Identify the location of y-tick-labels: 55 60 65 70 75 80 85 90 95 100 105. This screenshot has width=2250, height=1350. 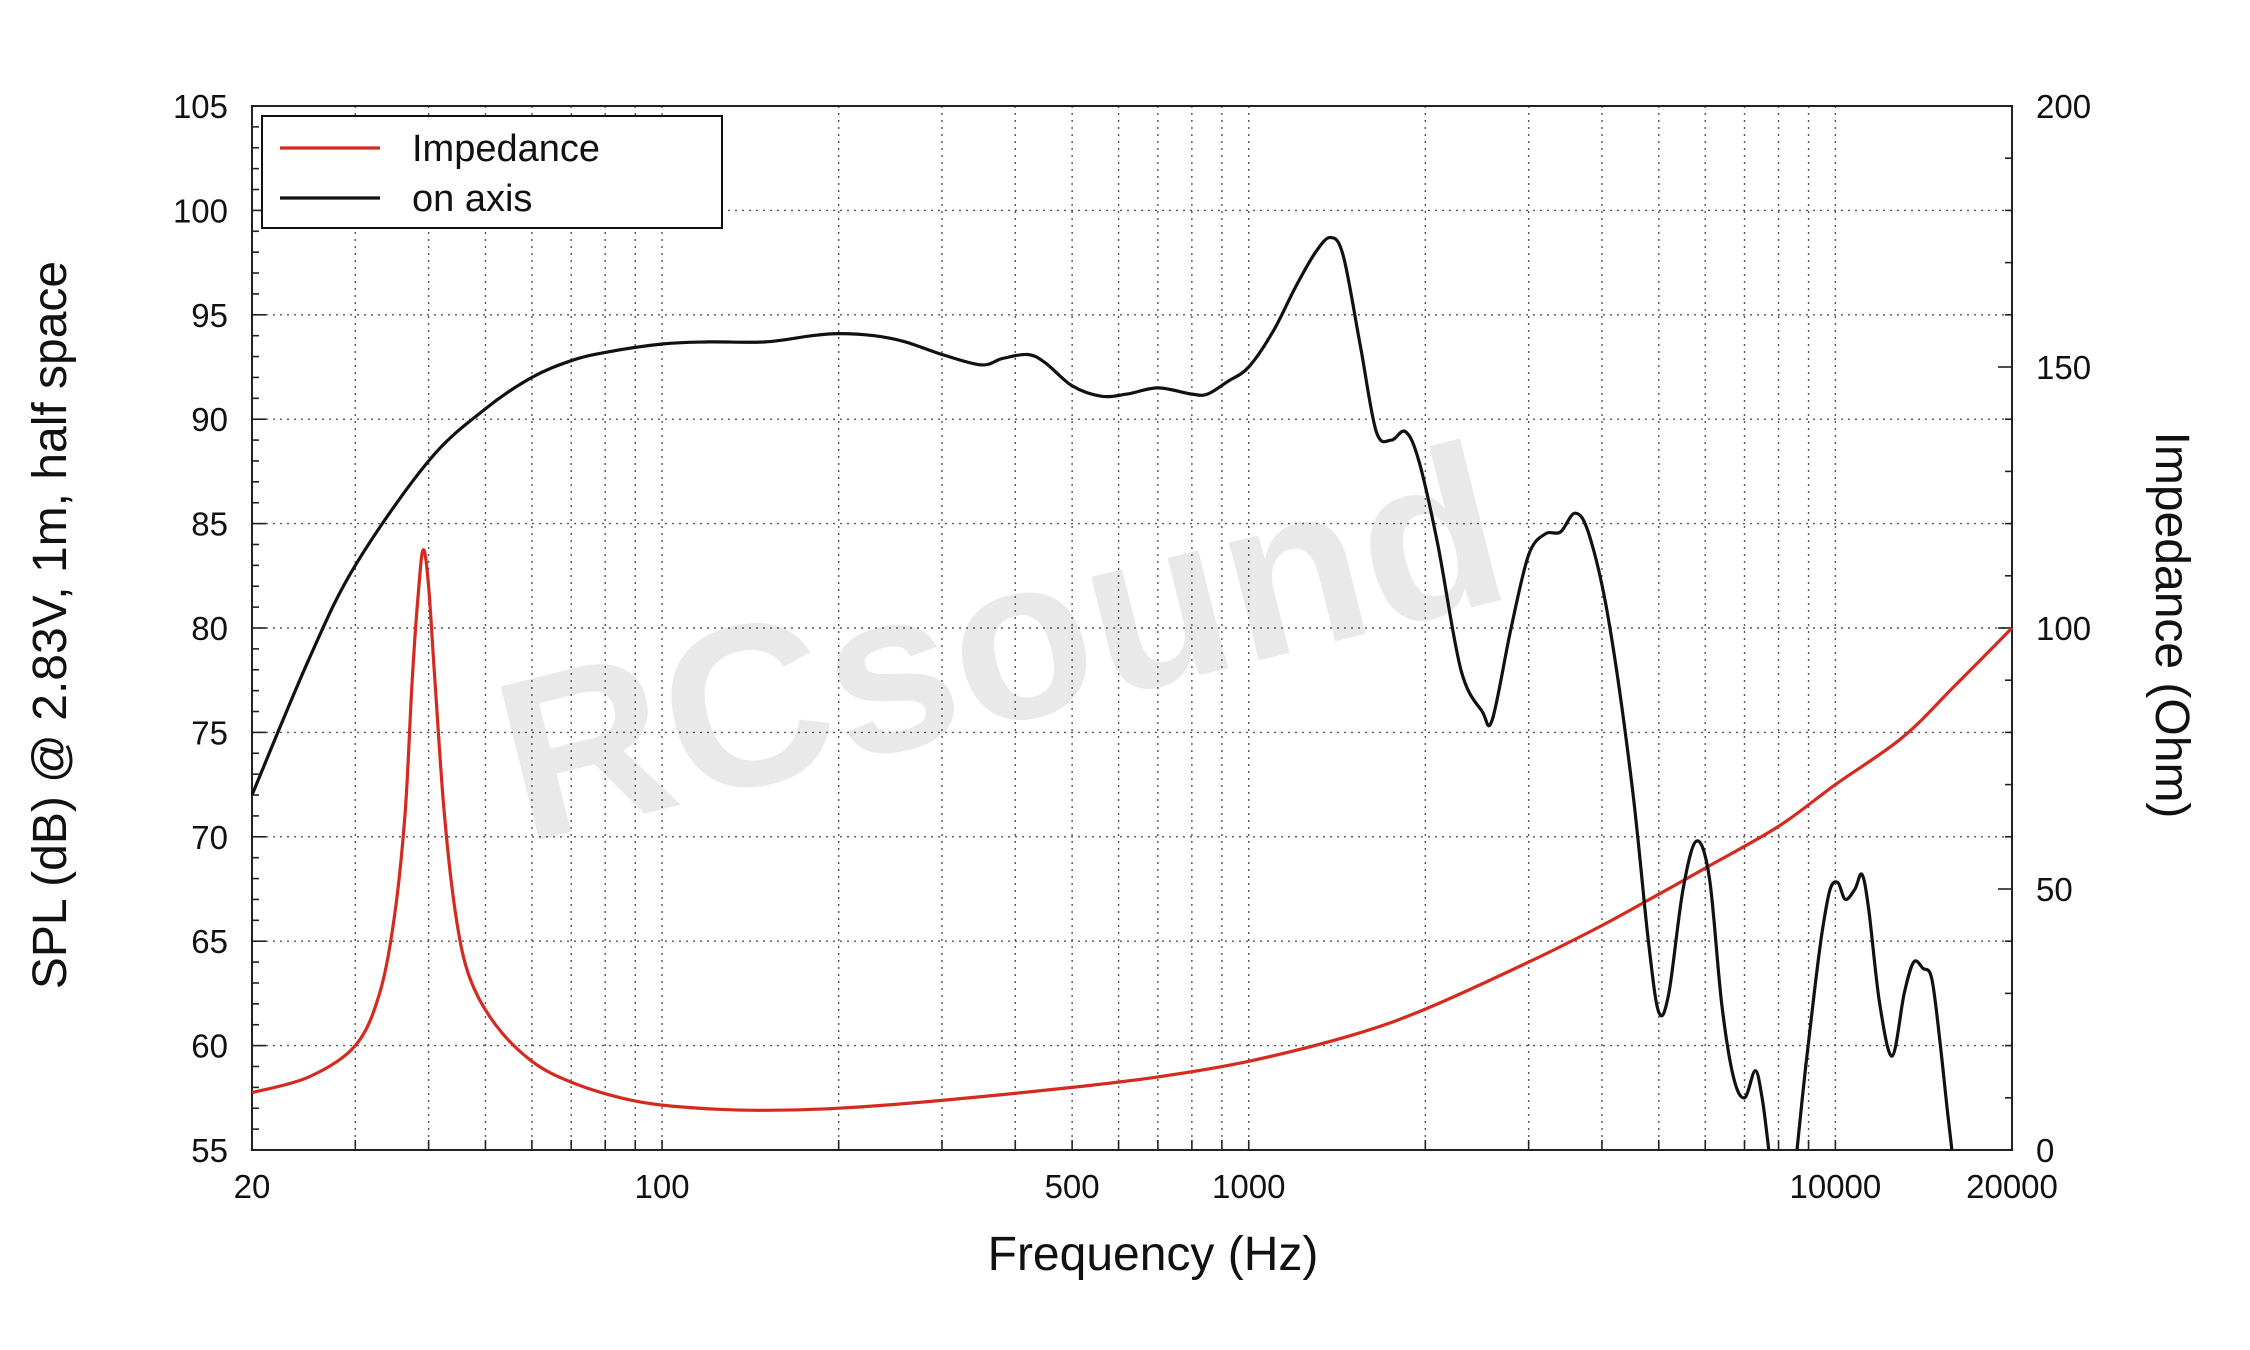
(200, 628).